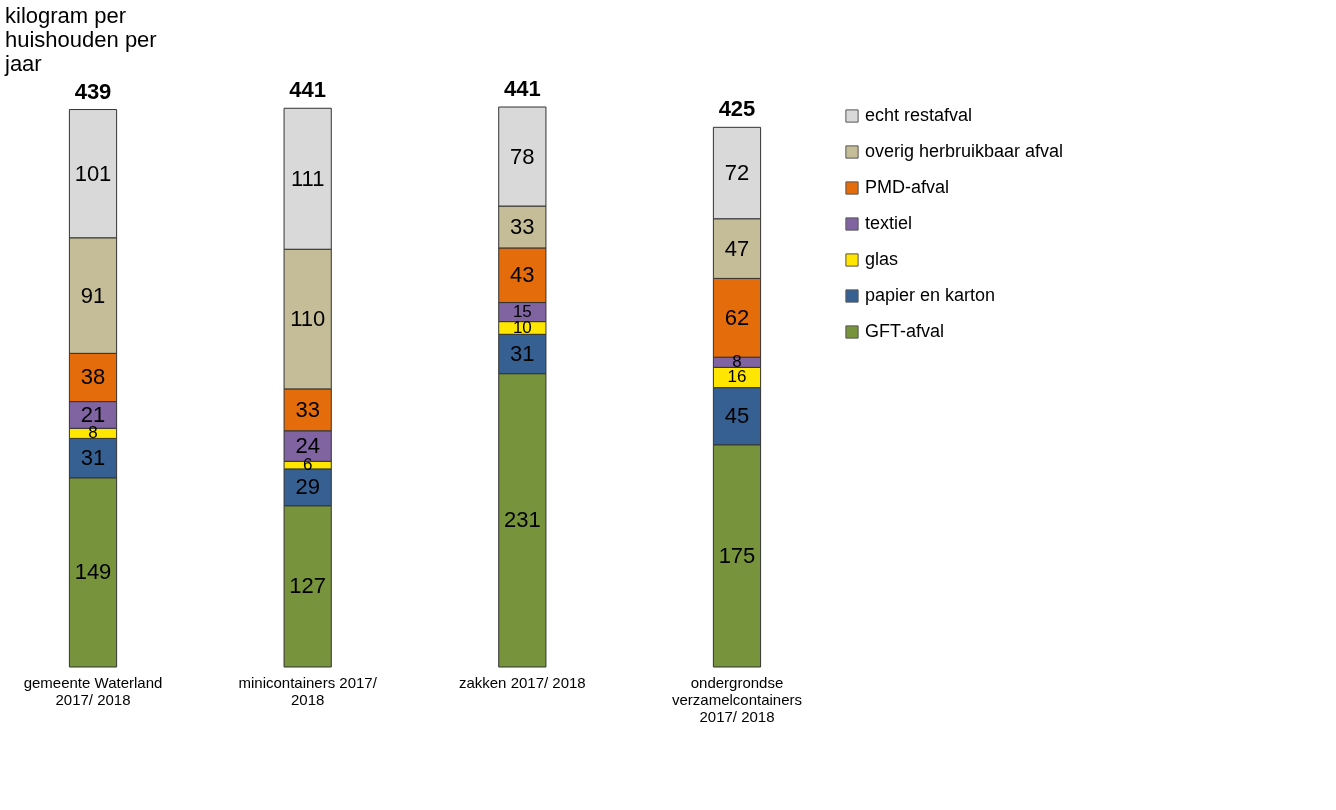  I want to click on data-label: 72, so click(737, 173).